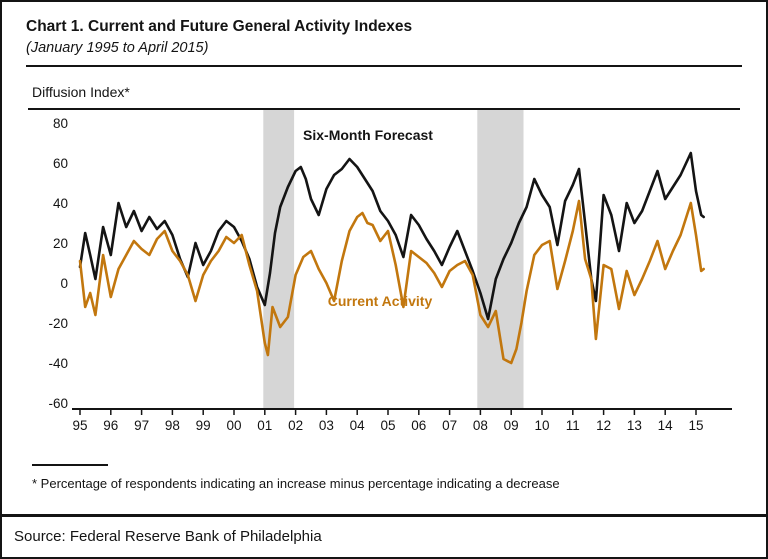  Describe the element at coordinates (511, 425) in the screenshot. I see `x-tick-label: 09` at that location.